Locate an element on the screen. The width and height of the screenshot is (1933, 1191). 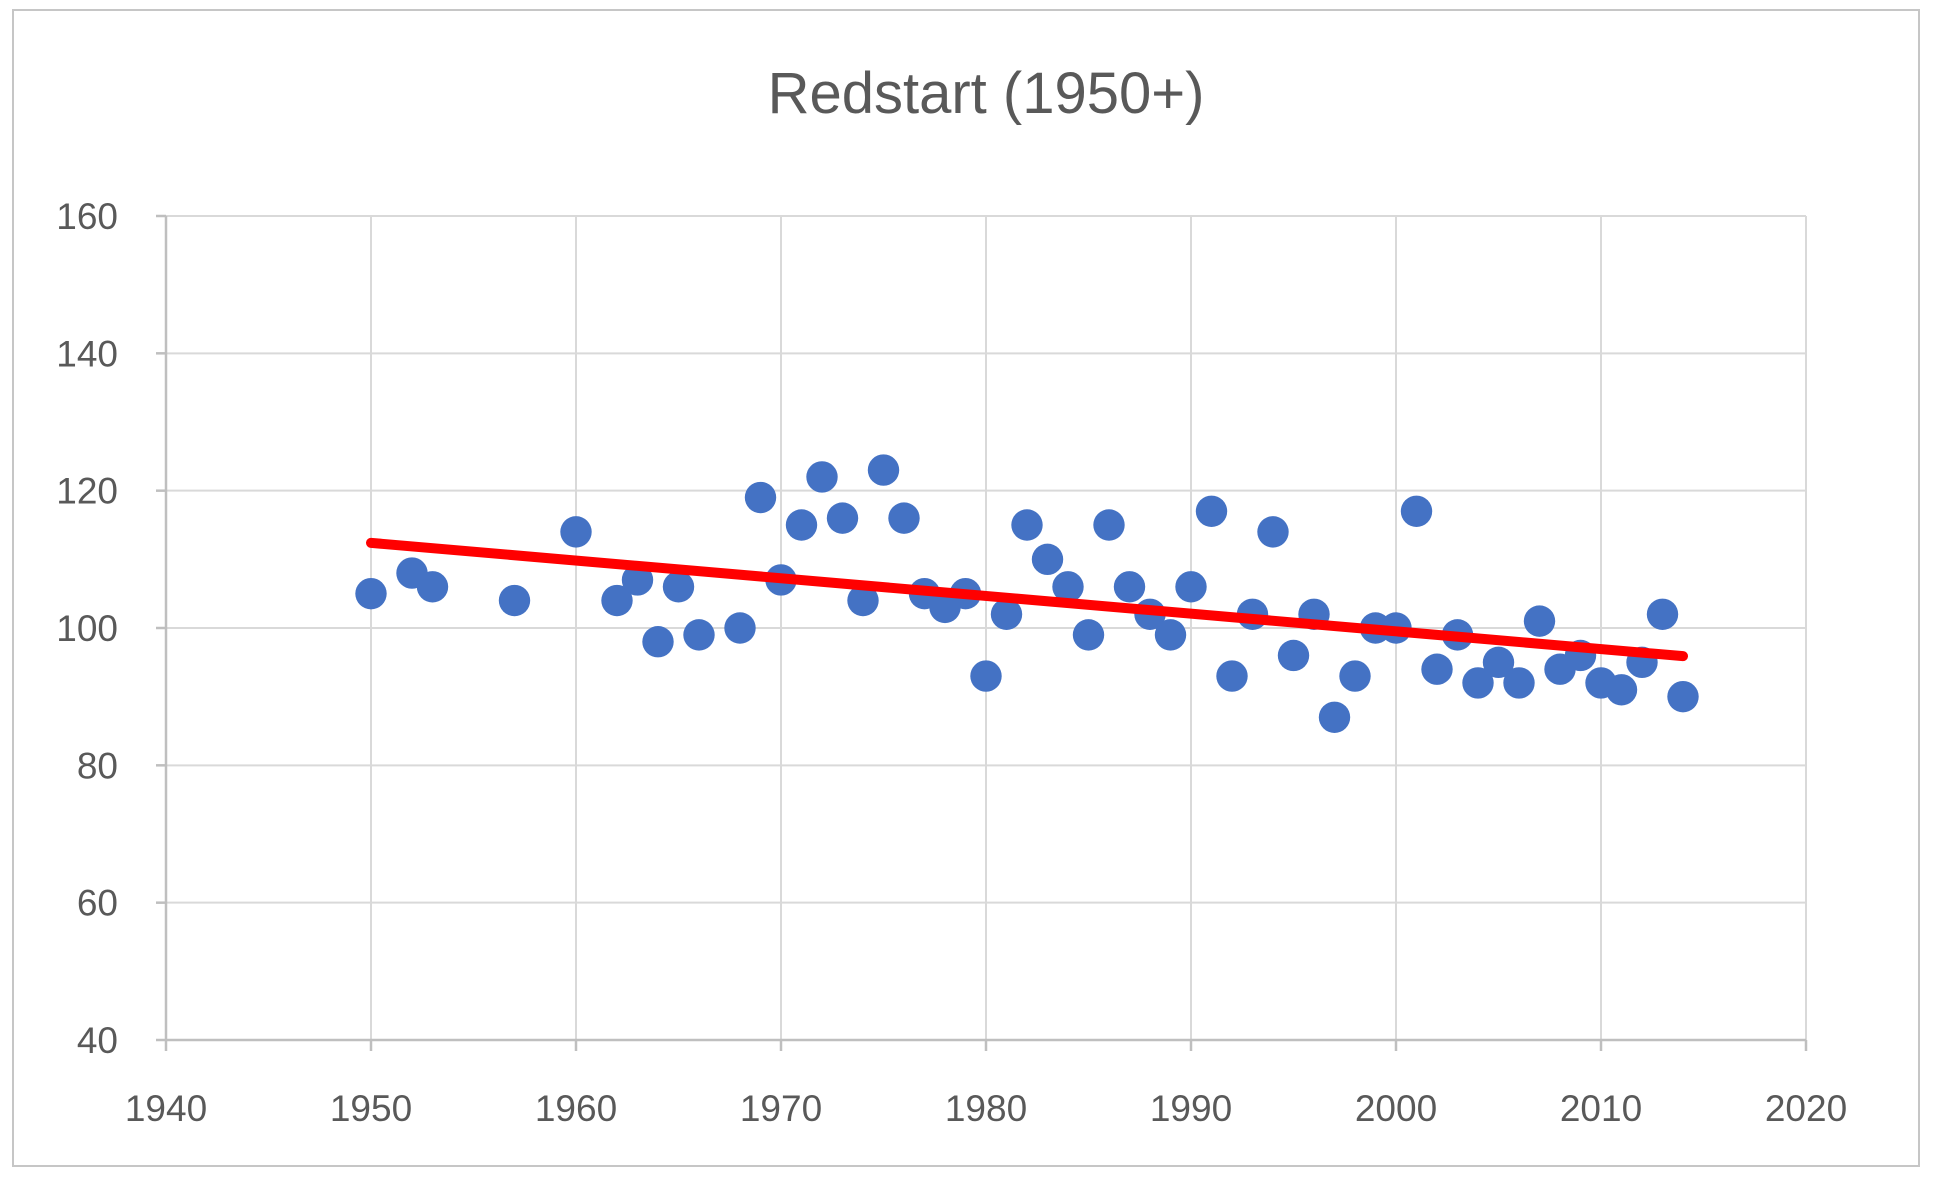
y-axis-tick-label: 80 is located at coordinates (97, 765).